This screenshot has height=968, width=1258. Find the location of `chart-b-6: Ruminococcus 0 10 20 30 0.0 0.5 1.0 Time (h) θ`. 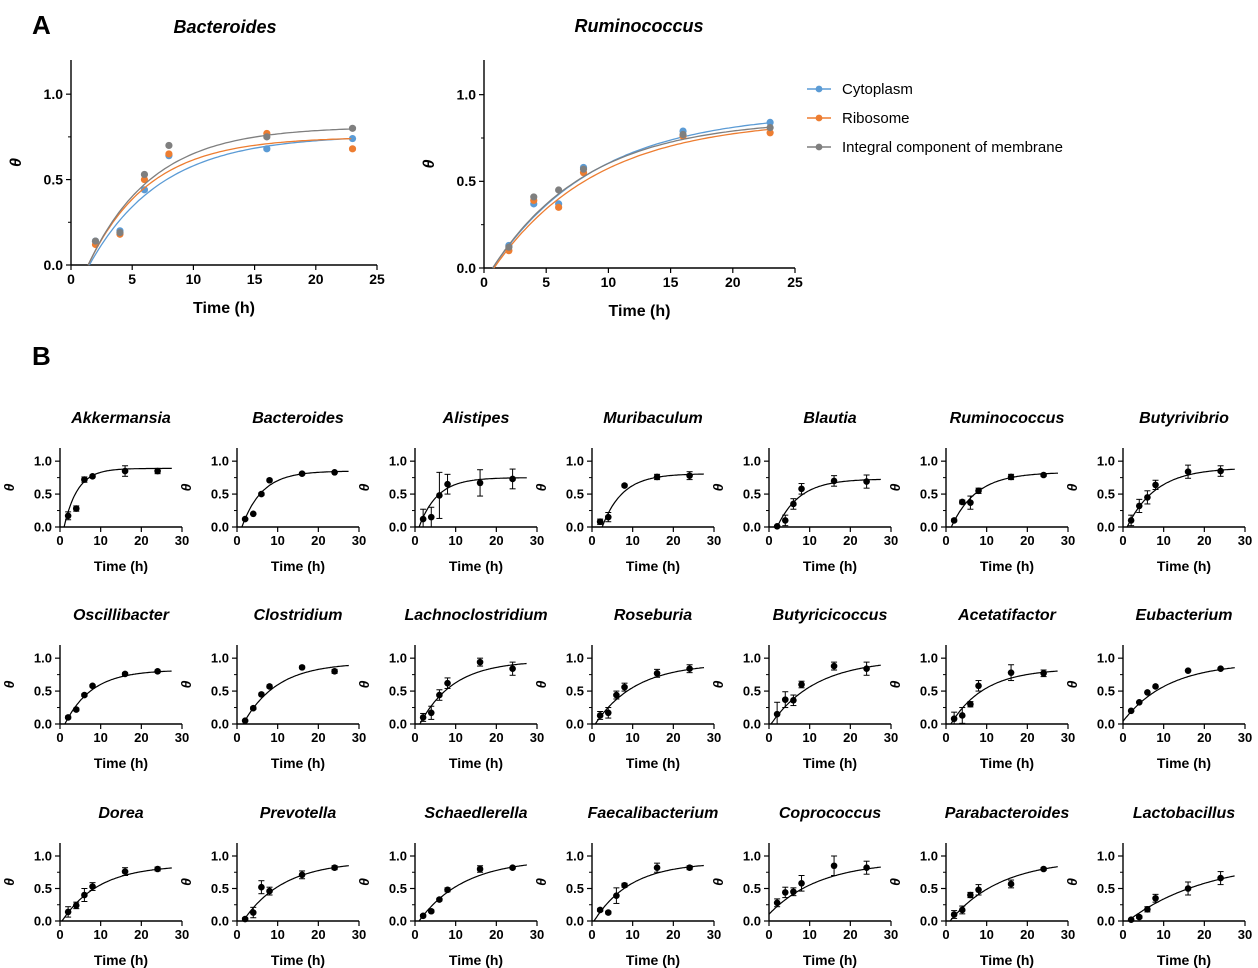

chart-b-6: Ruminococcus 0 10 20 30 0.0 0.5 1.0 Time (h) θ is located at coordinates (981, 492).